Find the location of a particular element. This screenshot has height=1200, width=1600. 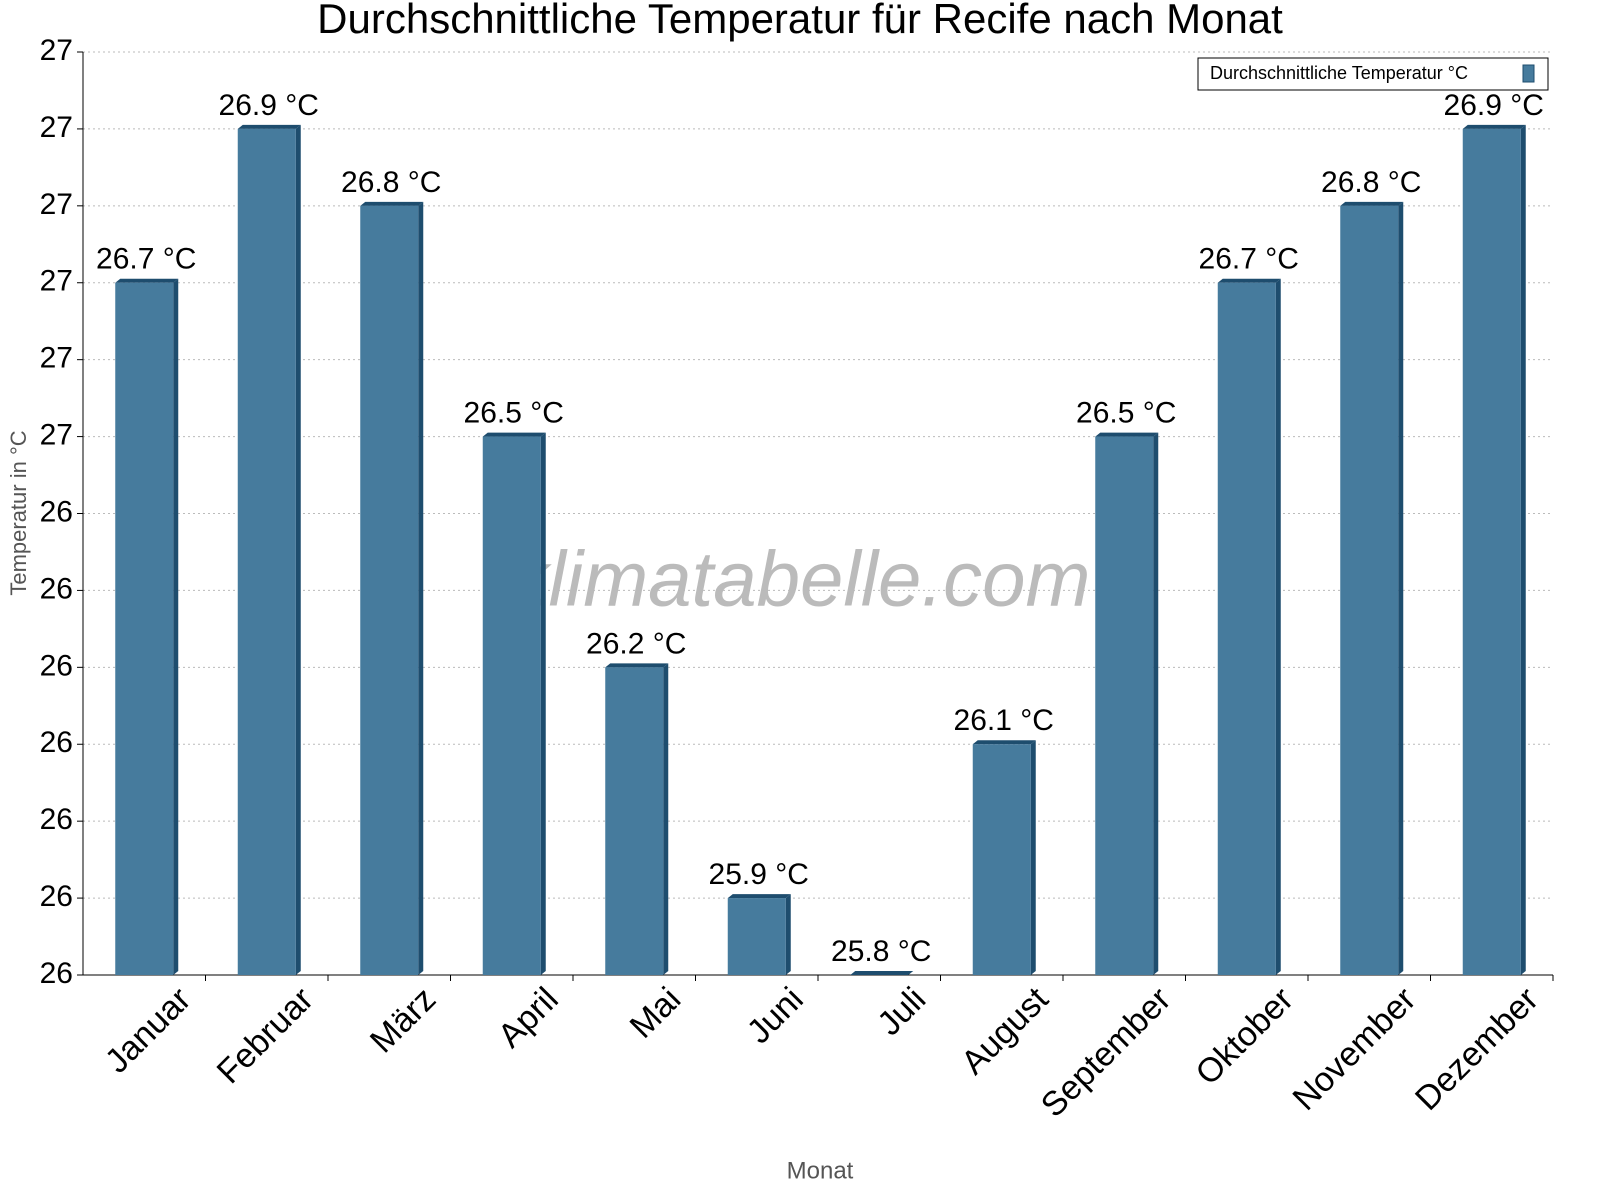

x-tick-label: September is located at coordinates (1106, 1052).